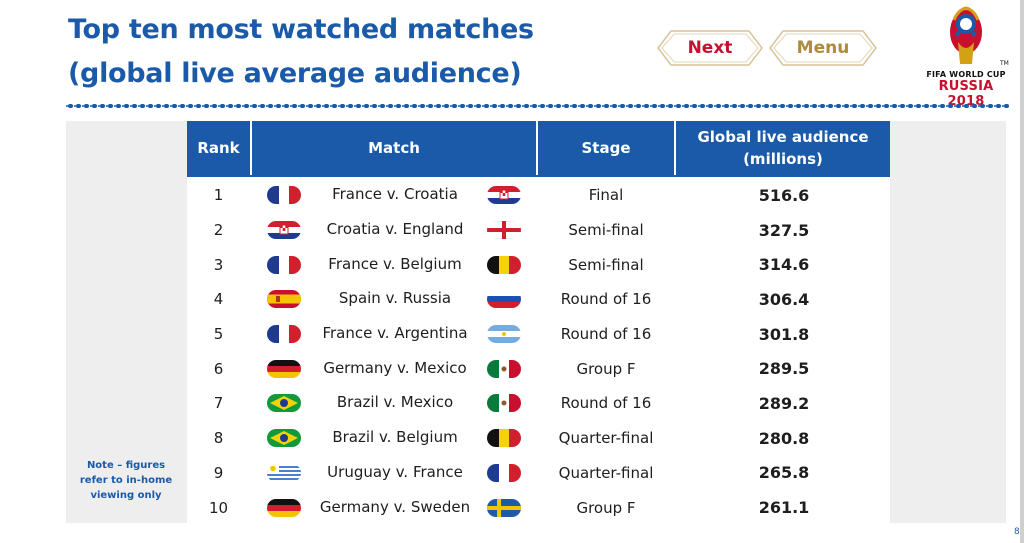 The height and width of the screenshot is (543, 1024). I want to click on logo-trademark: TM, so click(1004, 63).